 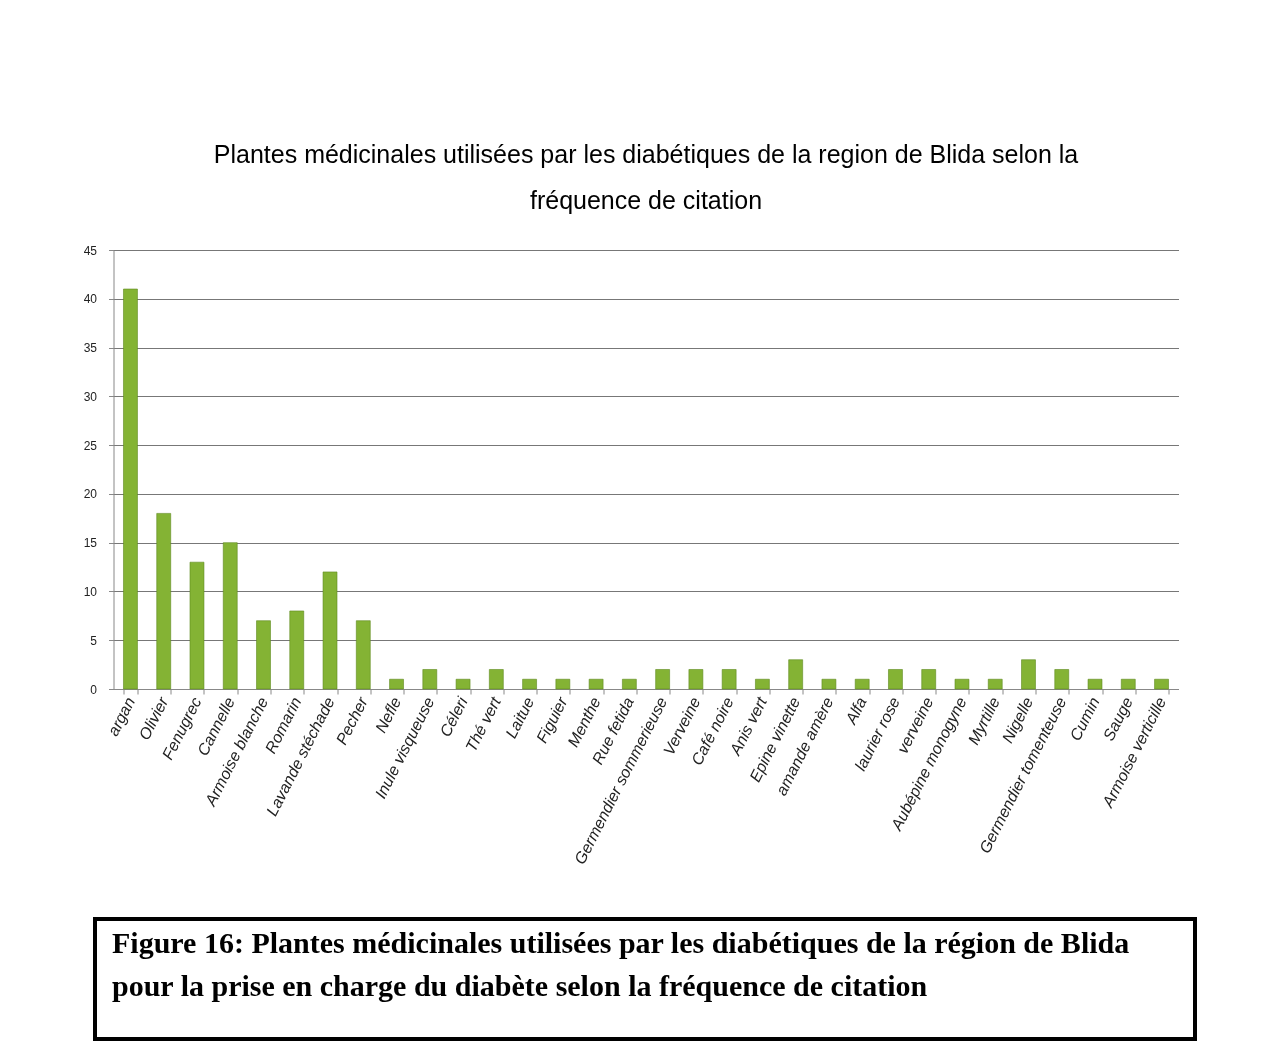 What do you see at coordinates (520, 717) in the screenshot?
I see `x-tick-label: Laitue` at bounding box center [520, 717].